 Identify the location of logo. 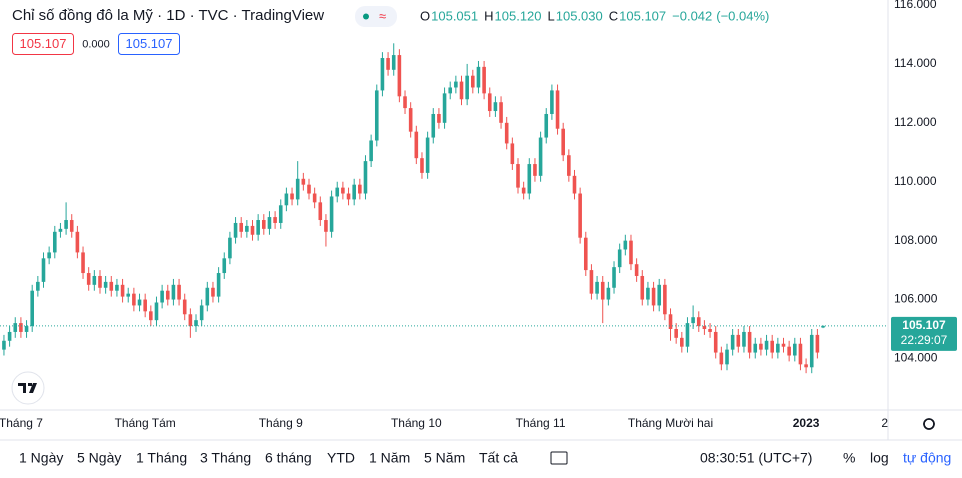
(28, 388).